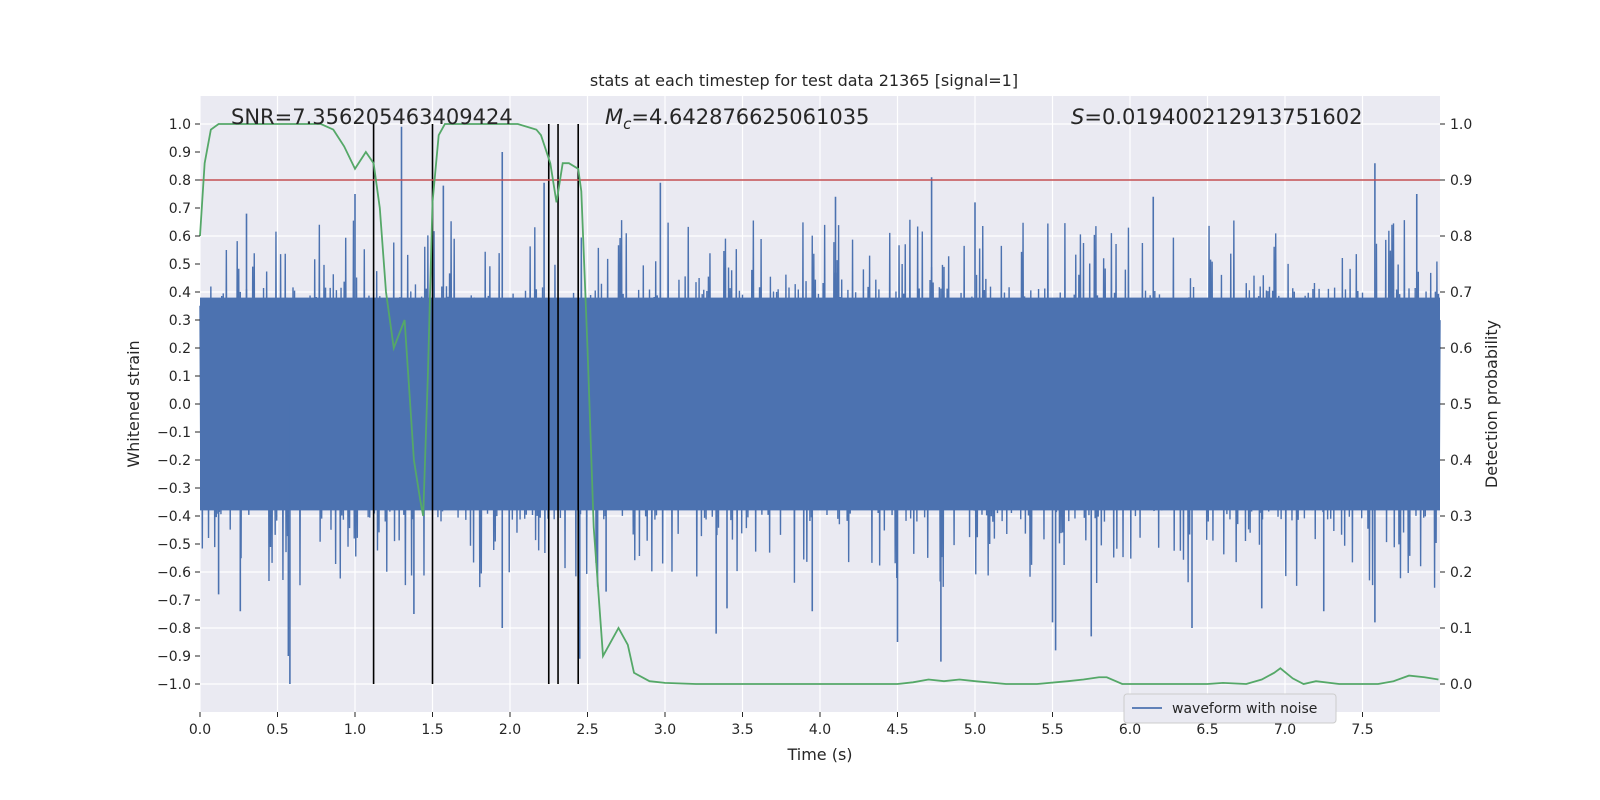 This screenshot has width=1600, height=800. Describe the element at coordinates (614, 117) in the screenshot. I see `chirp-mass-symbol: M` at that location.